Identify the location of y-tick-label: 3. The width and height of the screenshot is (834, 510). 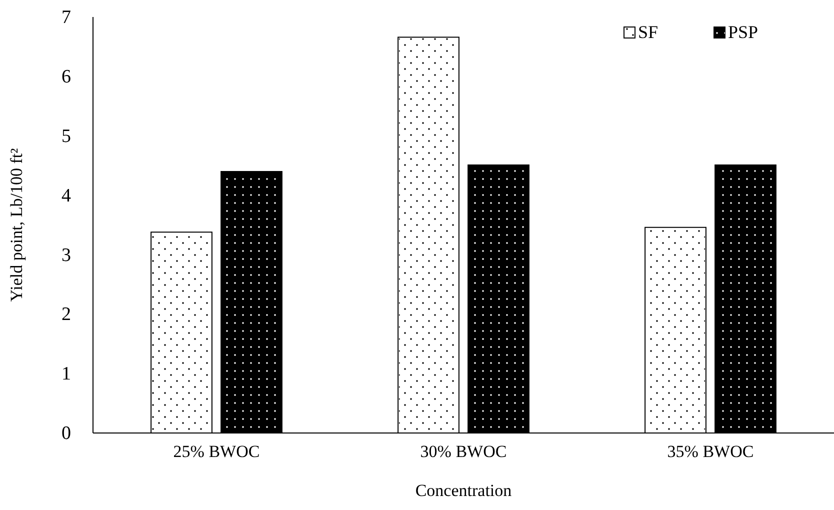
(66, 255).